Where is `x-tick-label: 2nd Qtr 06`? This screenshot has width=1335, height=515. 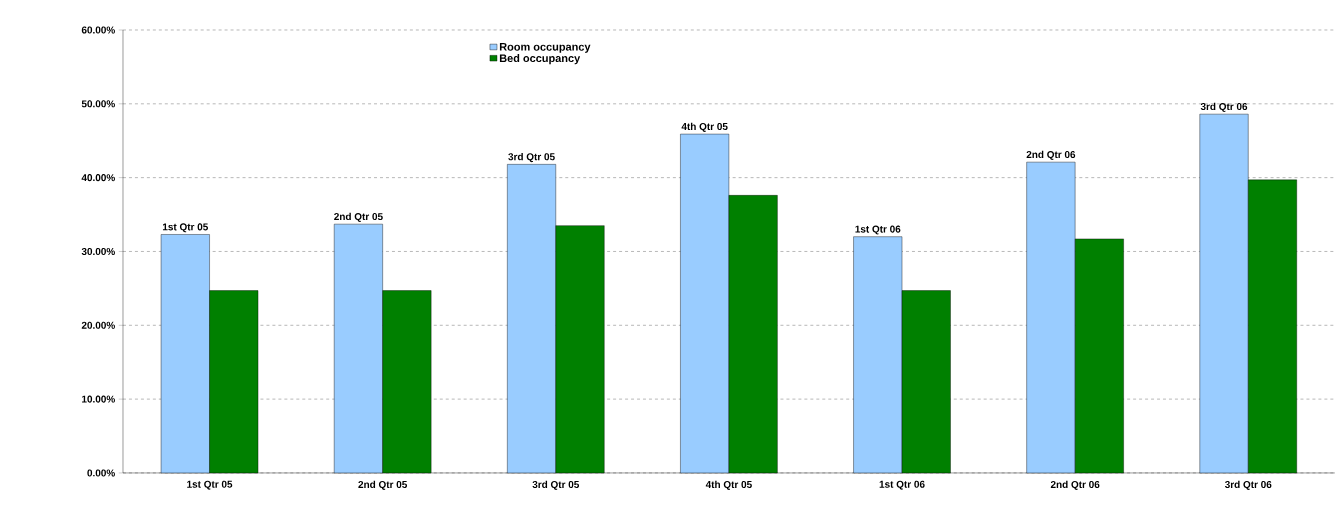 x-tick-label: 2nd Qtr 06 is located at coordinates (1075, 485).